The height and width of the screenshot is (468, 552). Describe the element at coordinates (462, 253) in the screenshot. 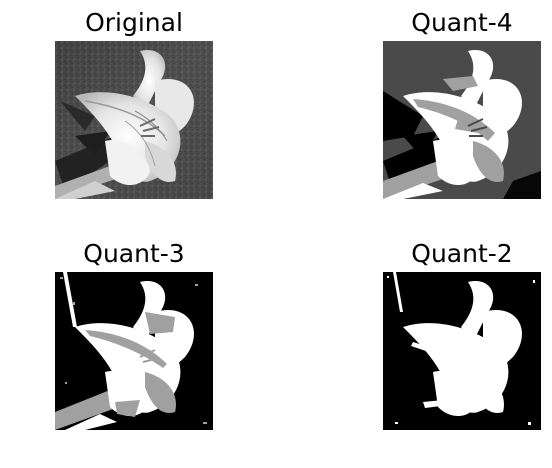

I see `panel-title-quant-2: Quant-2` at that location.